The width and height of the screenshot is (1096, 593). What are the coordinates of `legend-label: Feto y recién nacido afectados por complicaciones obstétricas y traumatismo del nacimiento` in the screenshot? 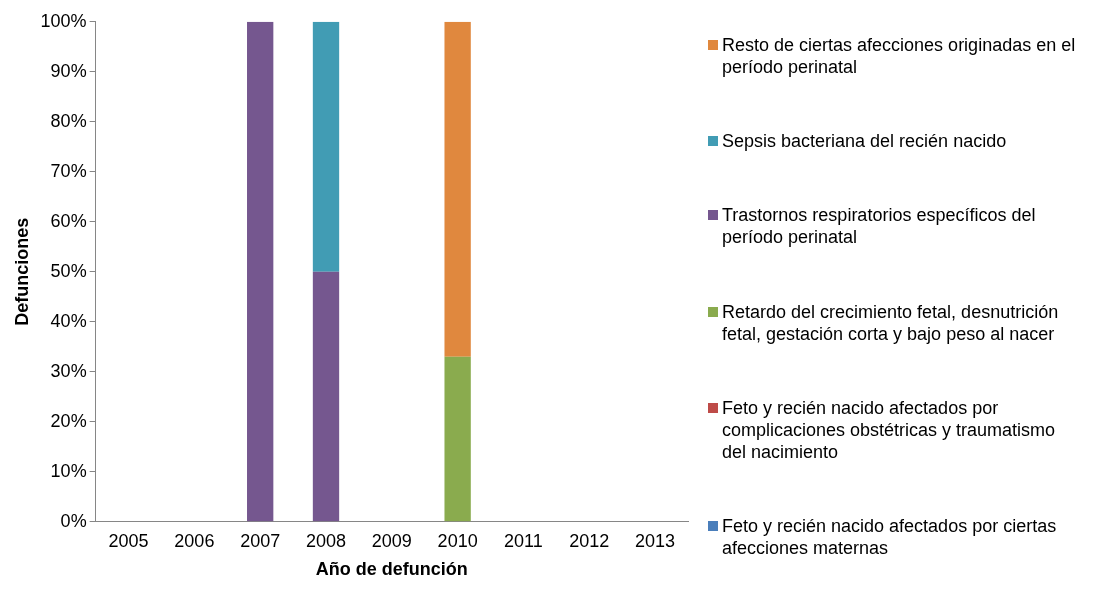 It's located at (889, 429).